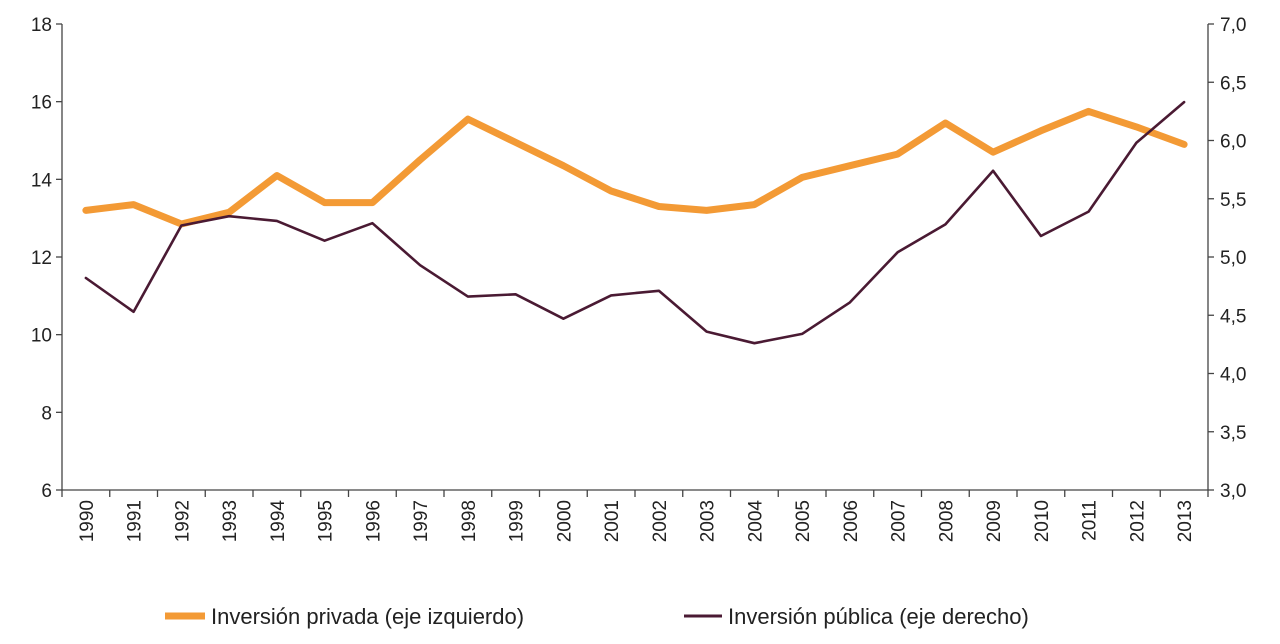  I want to click on y-left-tick-label: 14, so click(42, 180).